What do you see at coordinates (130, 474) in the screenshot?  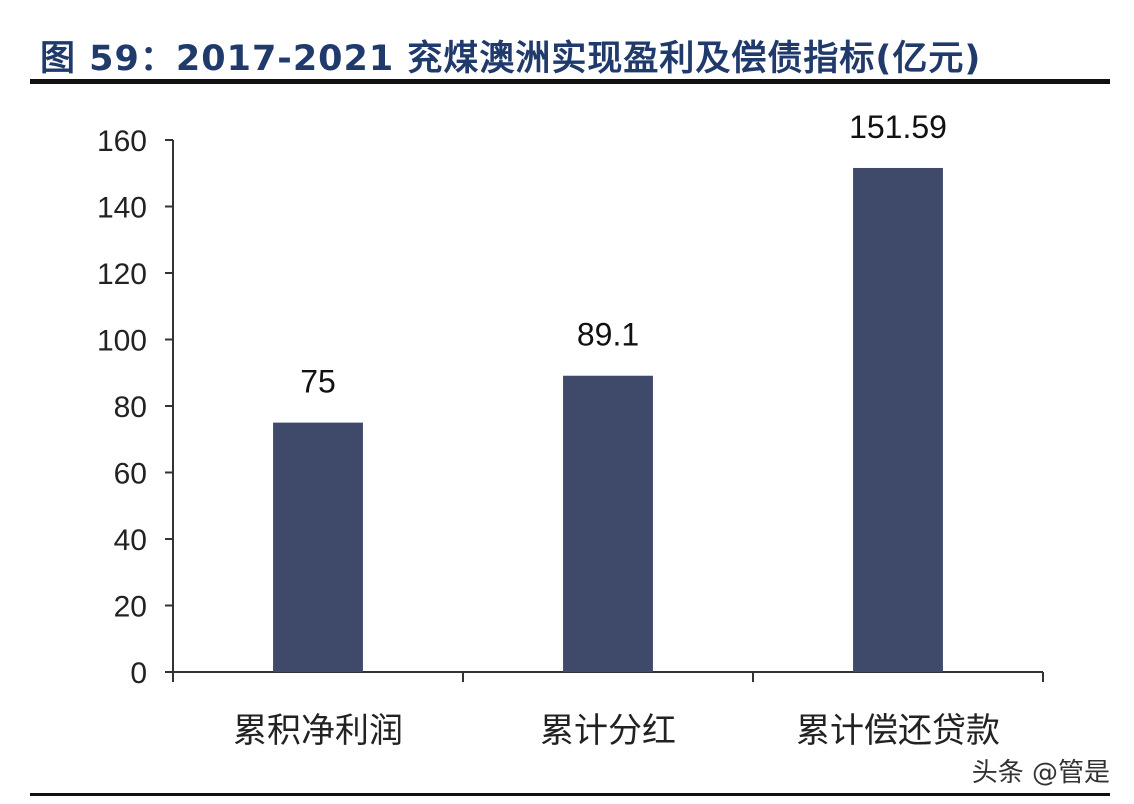 I see `y-tick-label: 60` at bounding box center [130, 474].